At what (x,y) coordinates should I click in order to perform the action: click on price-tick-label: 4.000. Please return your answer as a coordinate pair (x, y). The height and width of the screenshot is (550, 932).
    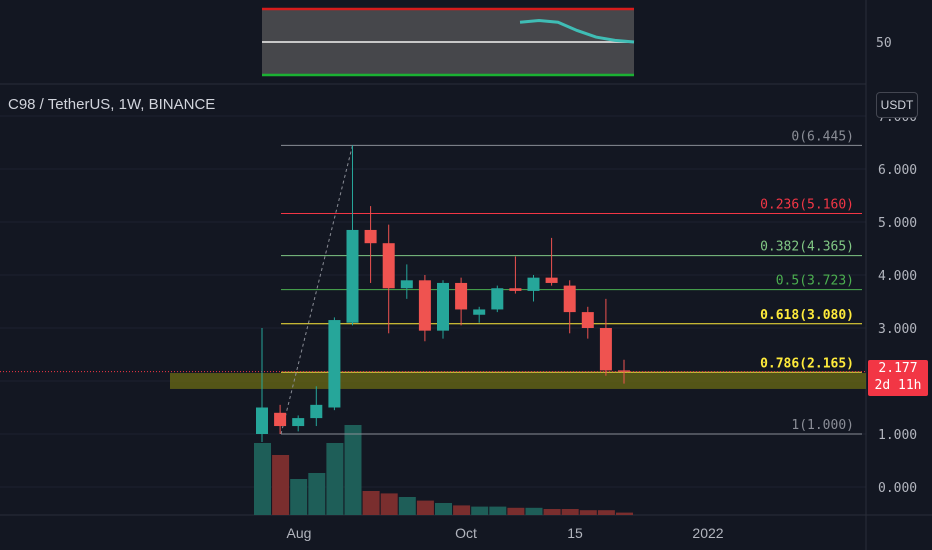
    Looking at the image, I should click on (897, 276).